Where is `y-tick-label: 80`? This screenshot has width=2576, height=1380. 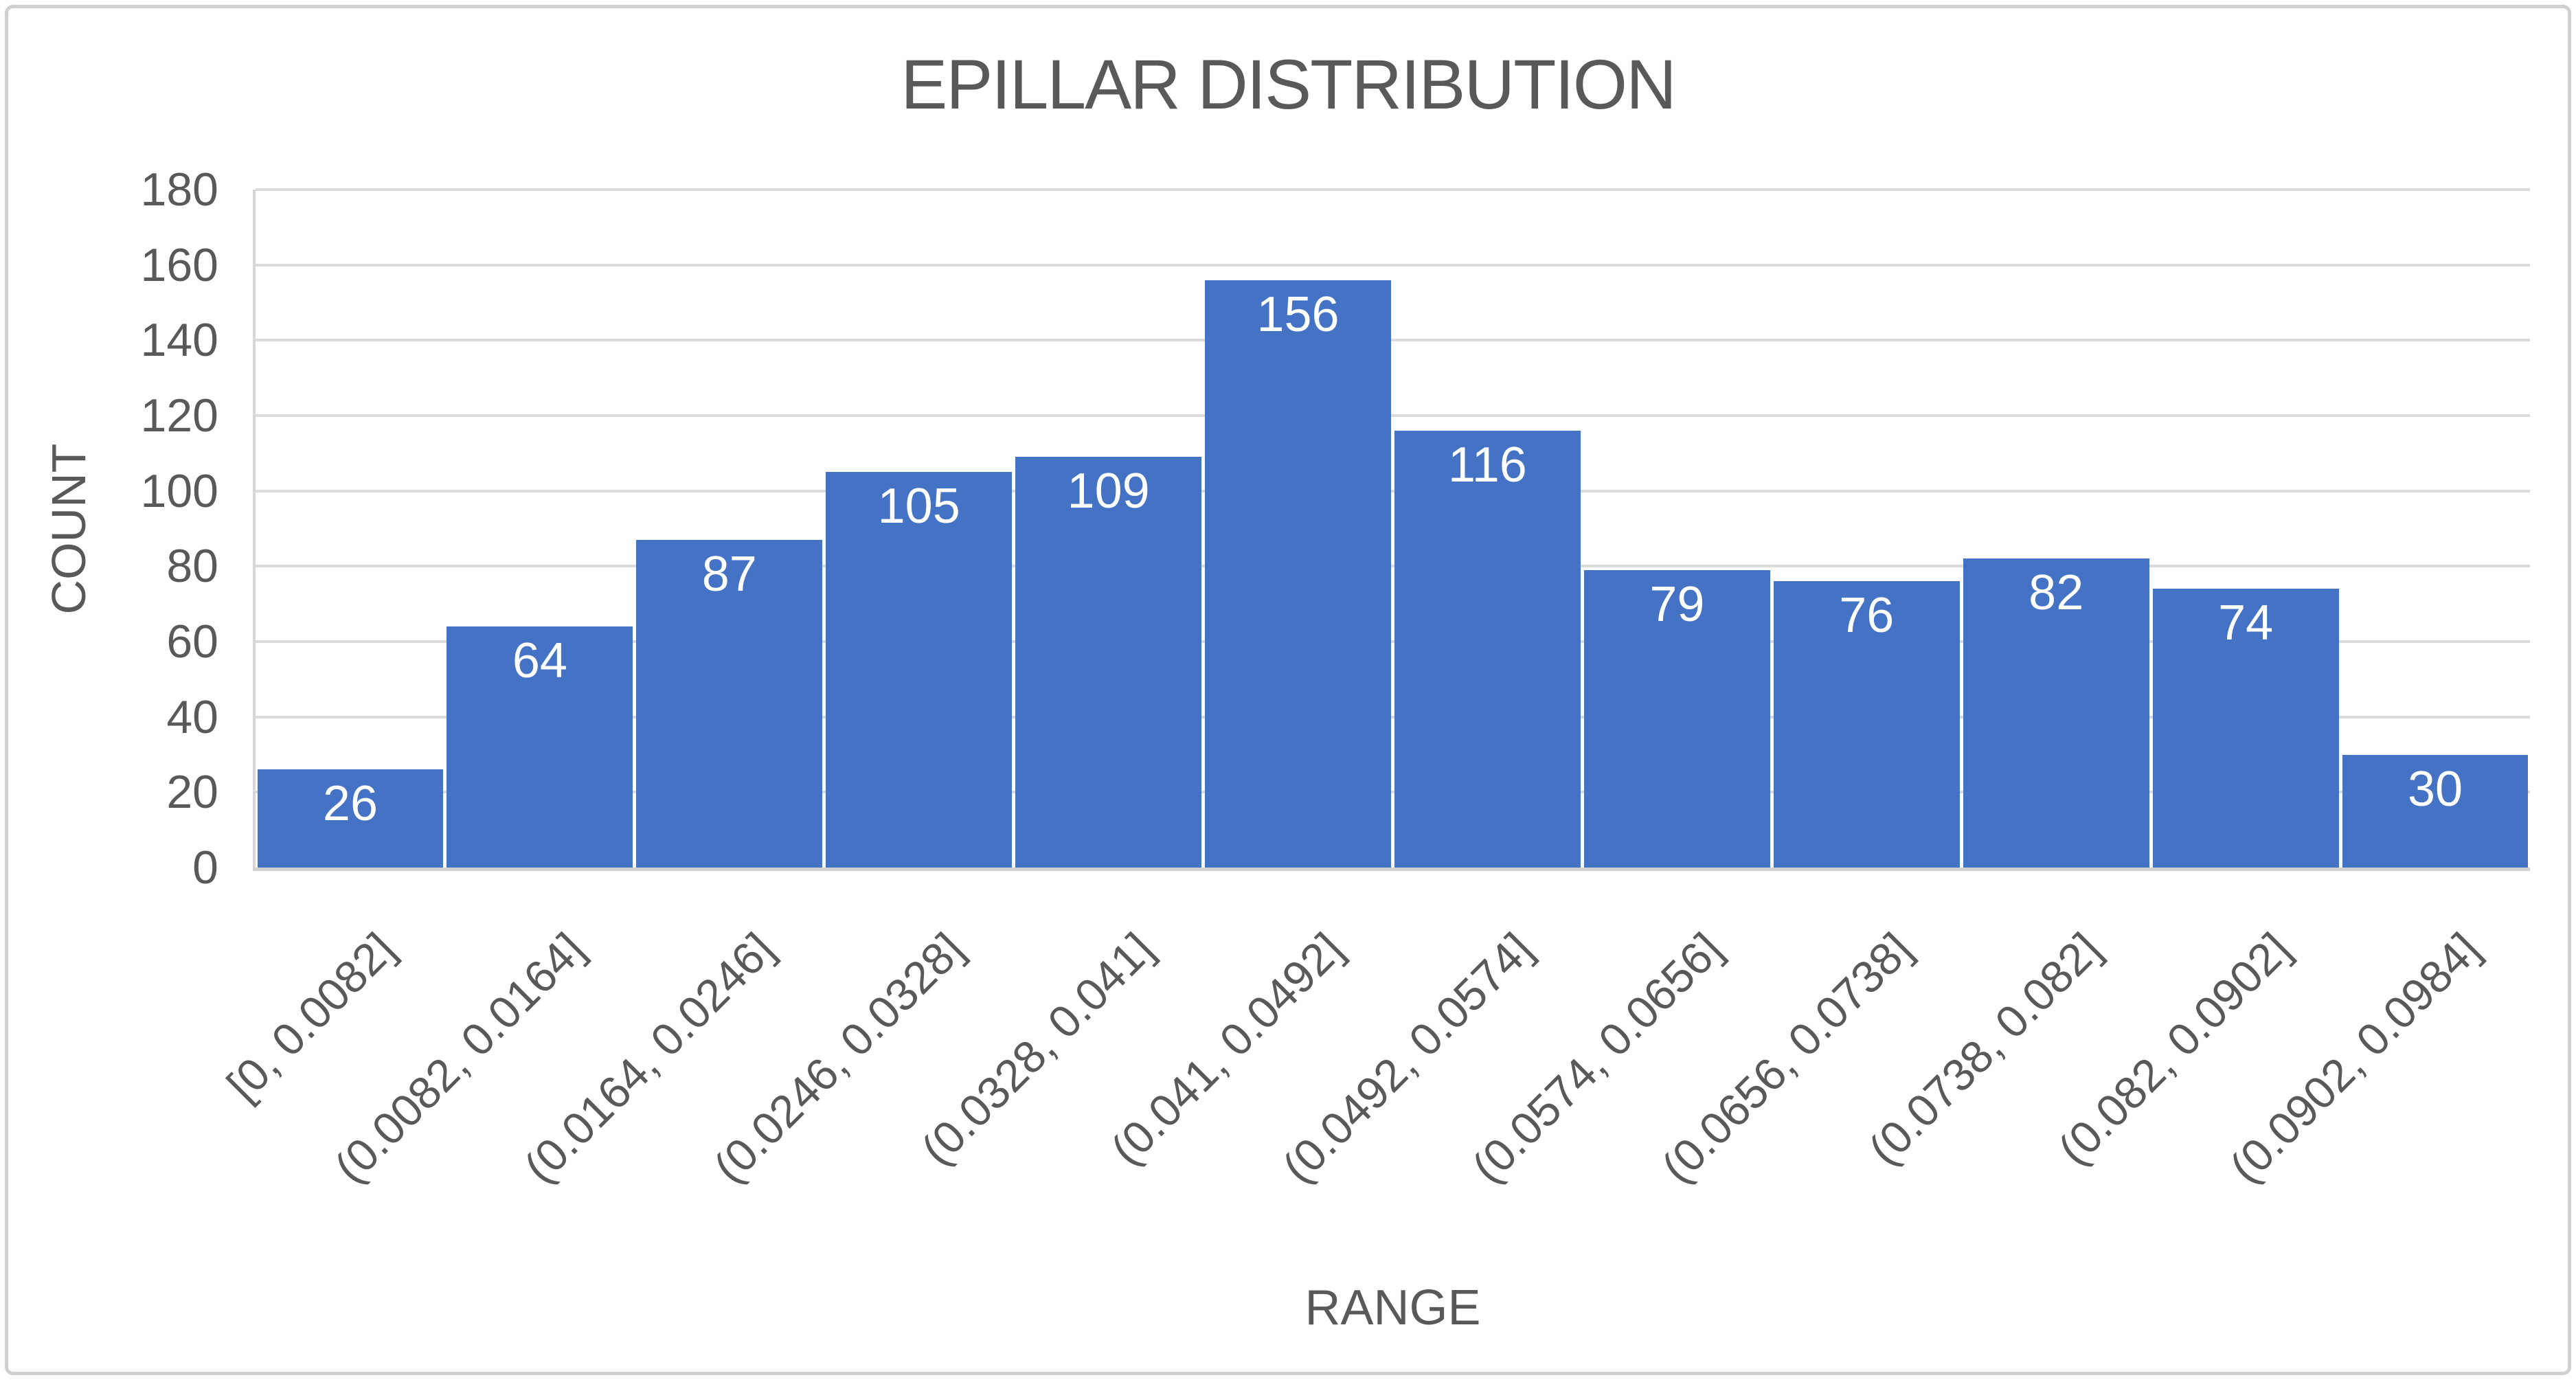 y-tick-label: 80 is located at coordinates (192, 567).